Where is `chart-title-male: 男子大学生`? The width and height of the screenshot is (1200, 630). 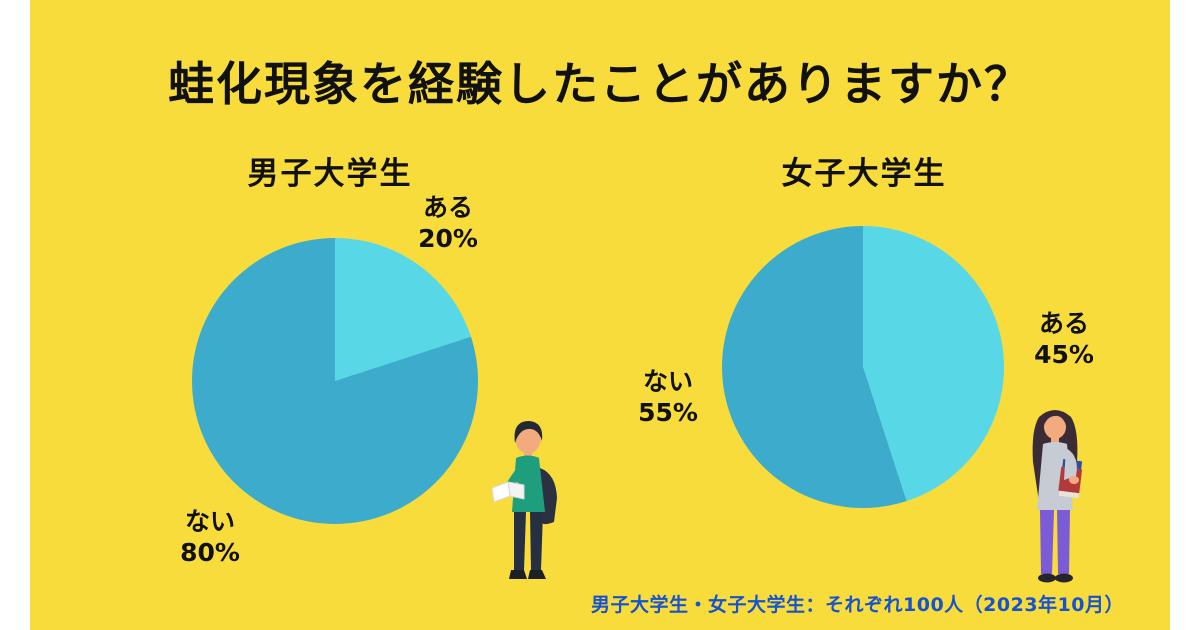
chart-title-male: 男子大学生 is located at coordinates (330, 174).